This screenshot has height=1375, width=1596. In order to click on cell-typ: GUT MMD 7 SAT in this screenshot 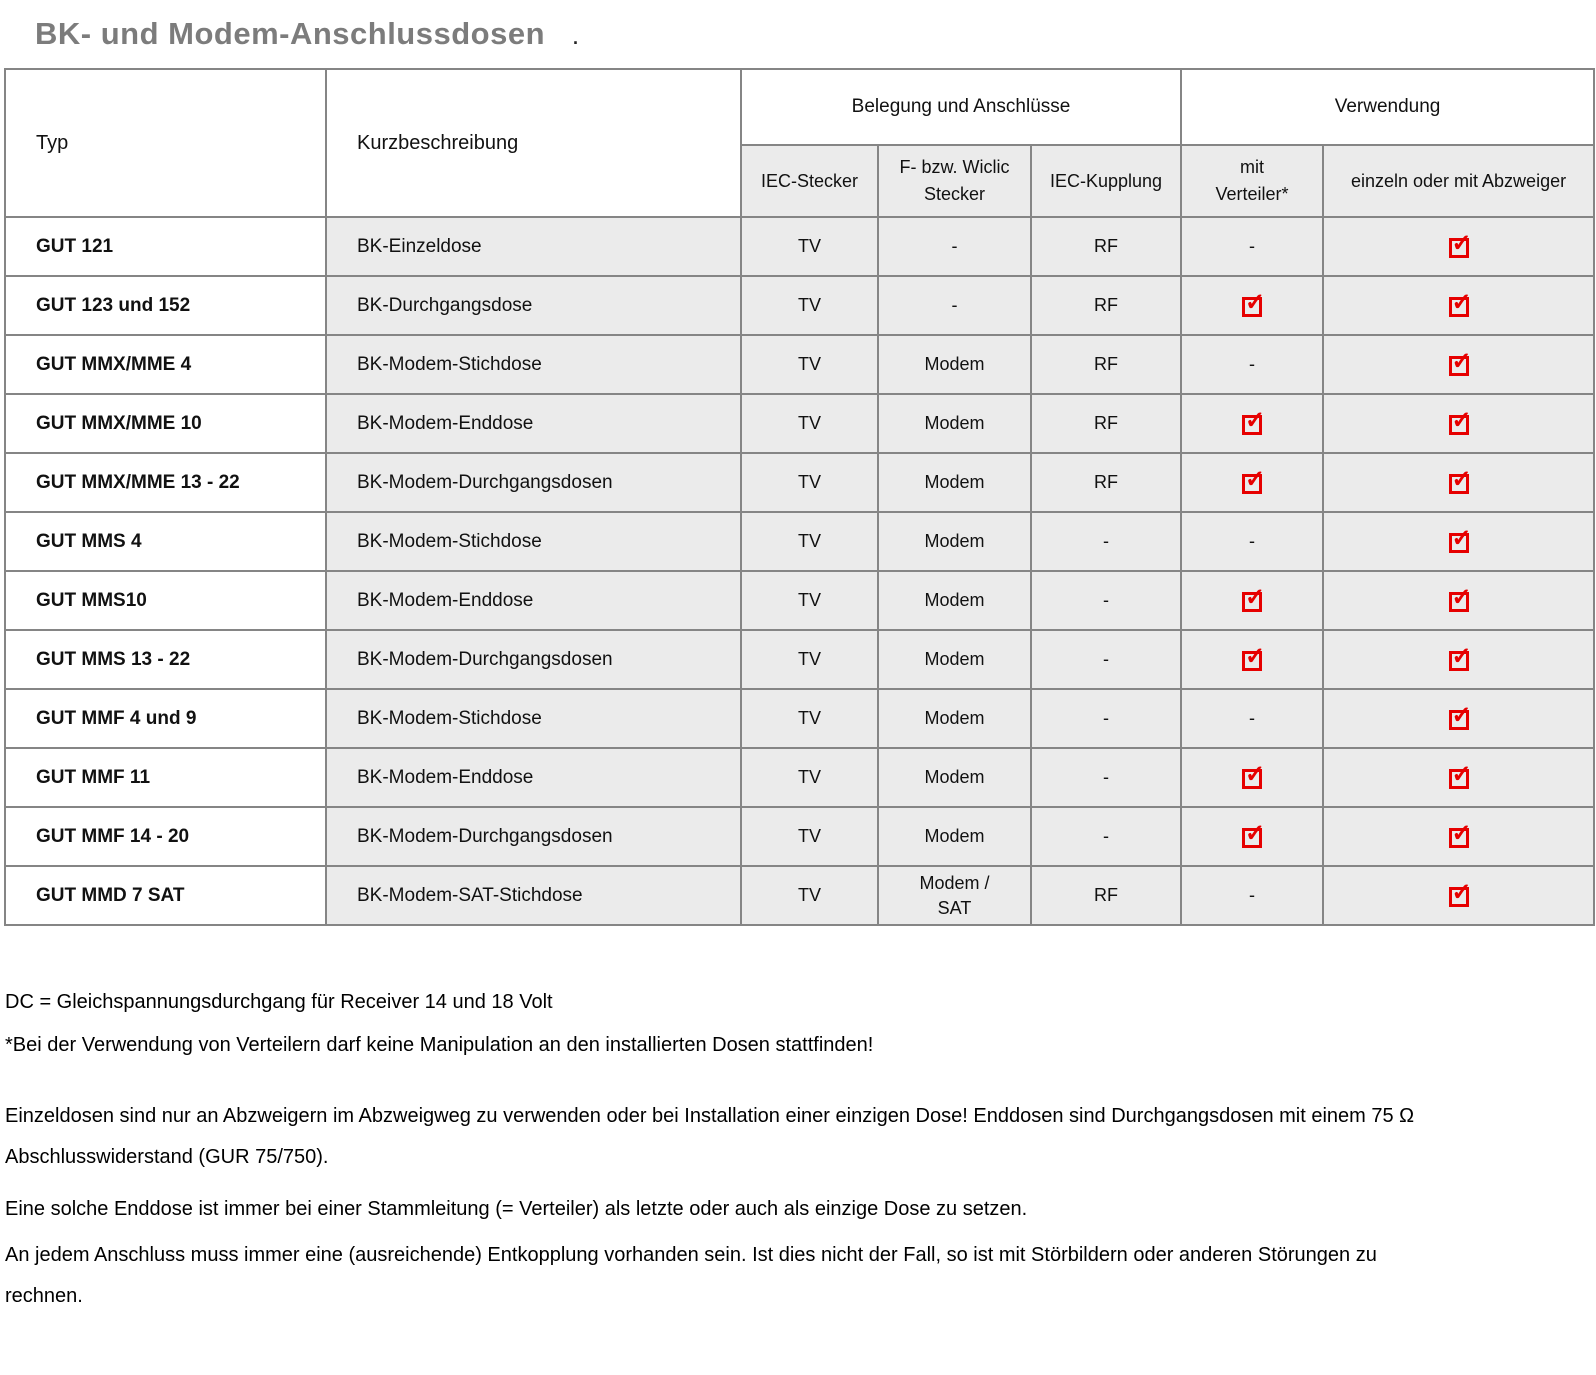, I will do `click(165, 895)`.